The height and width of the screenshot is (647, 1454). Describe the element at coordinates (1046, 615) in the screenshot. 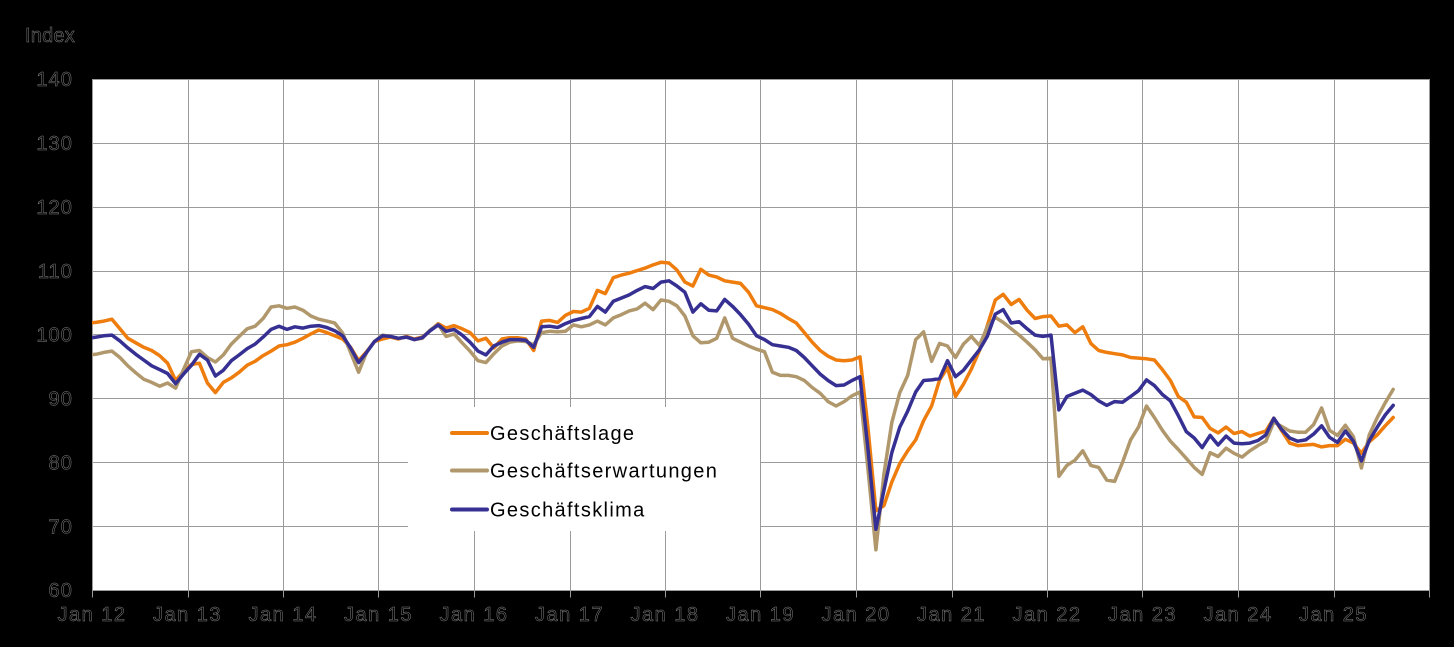

I see `svg-text: Jan 22` at that location.